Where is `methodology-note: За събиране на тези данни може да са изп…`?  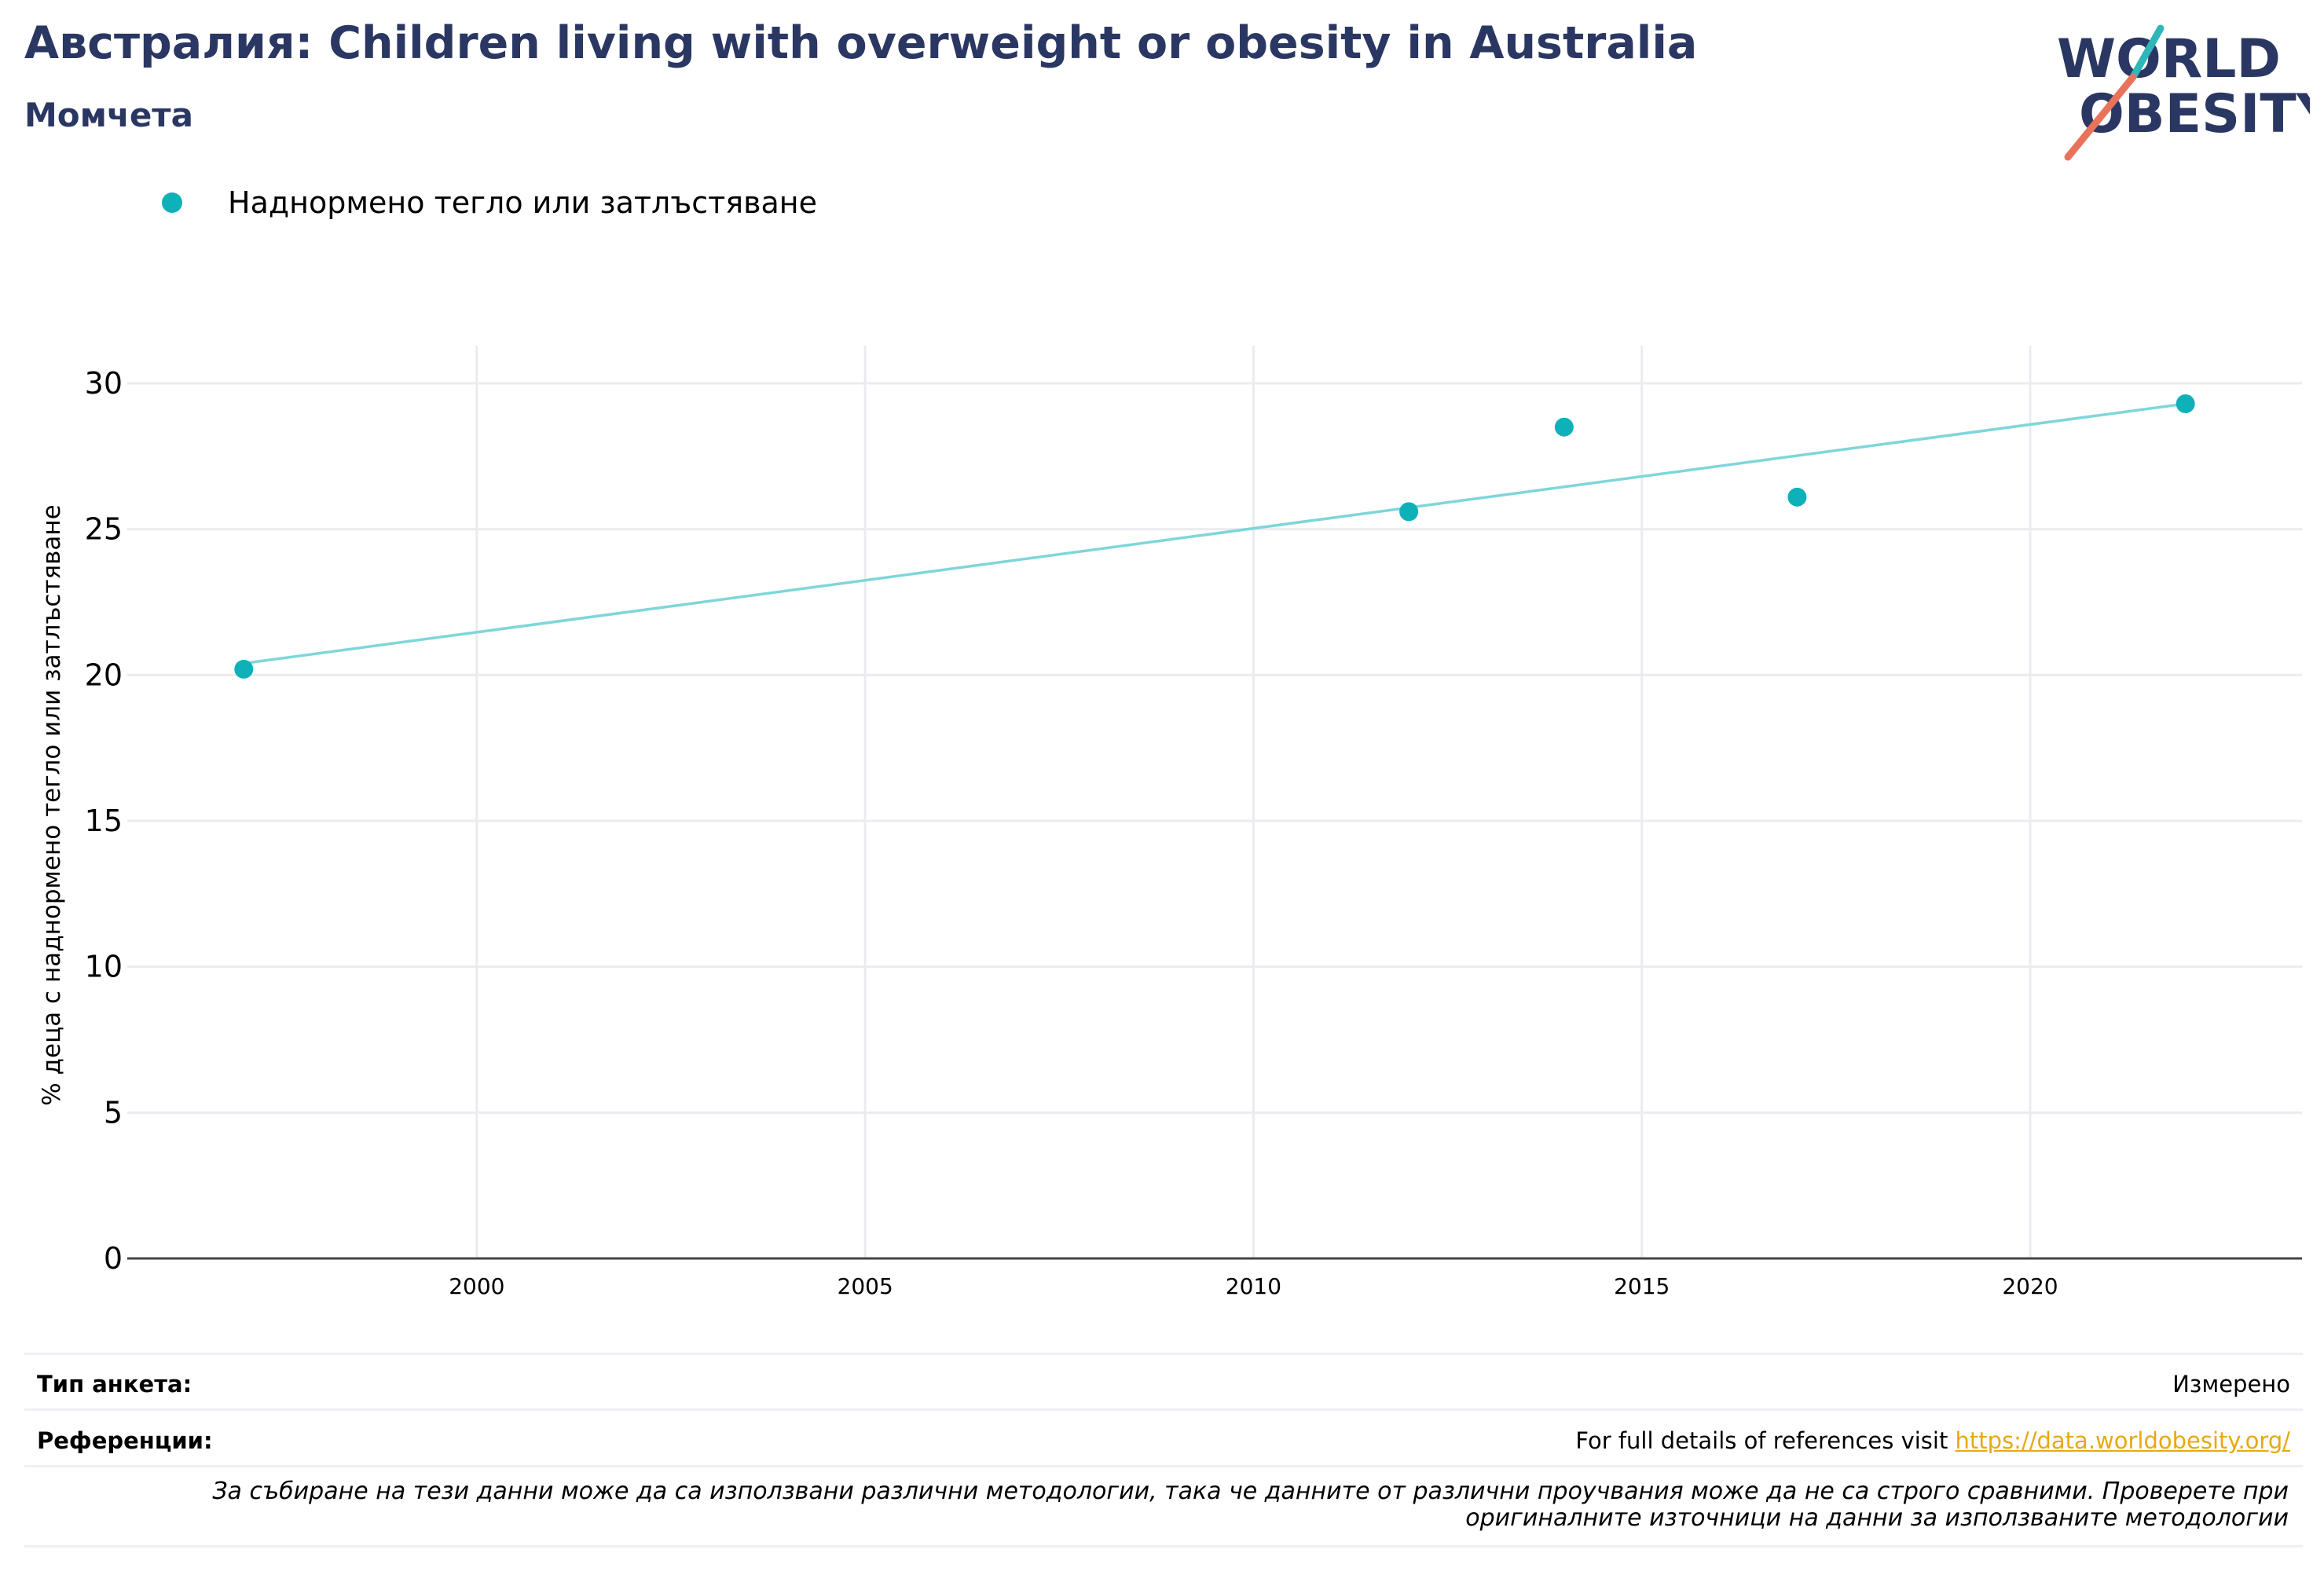 methodology-note: За събиране на тези данни може да са изп… is located at coordinates (1189, 1505).